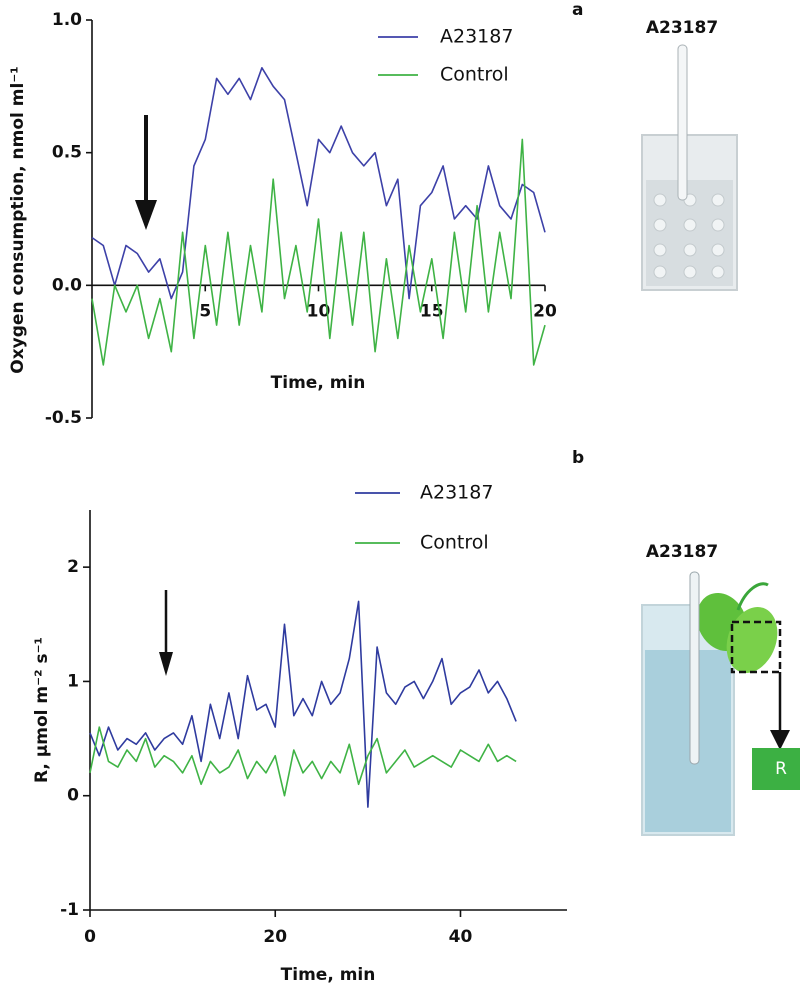 The height and width of the screenshot is (994, 800). I want to click on y-tick-label: 2, so click(73, 567).